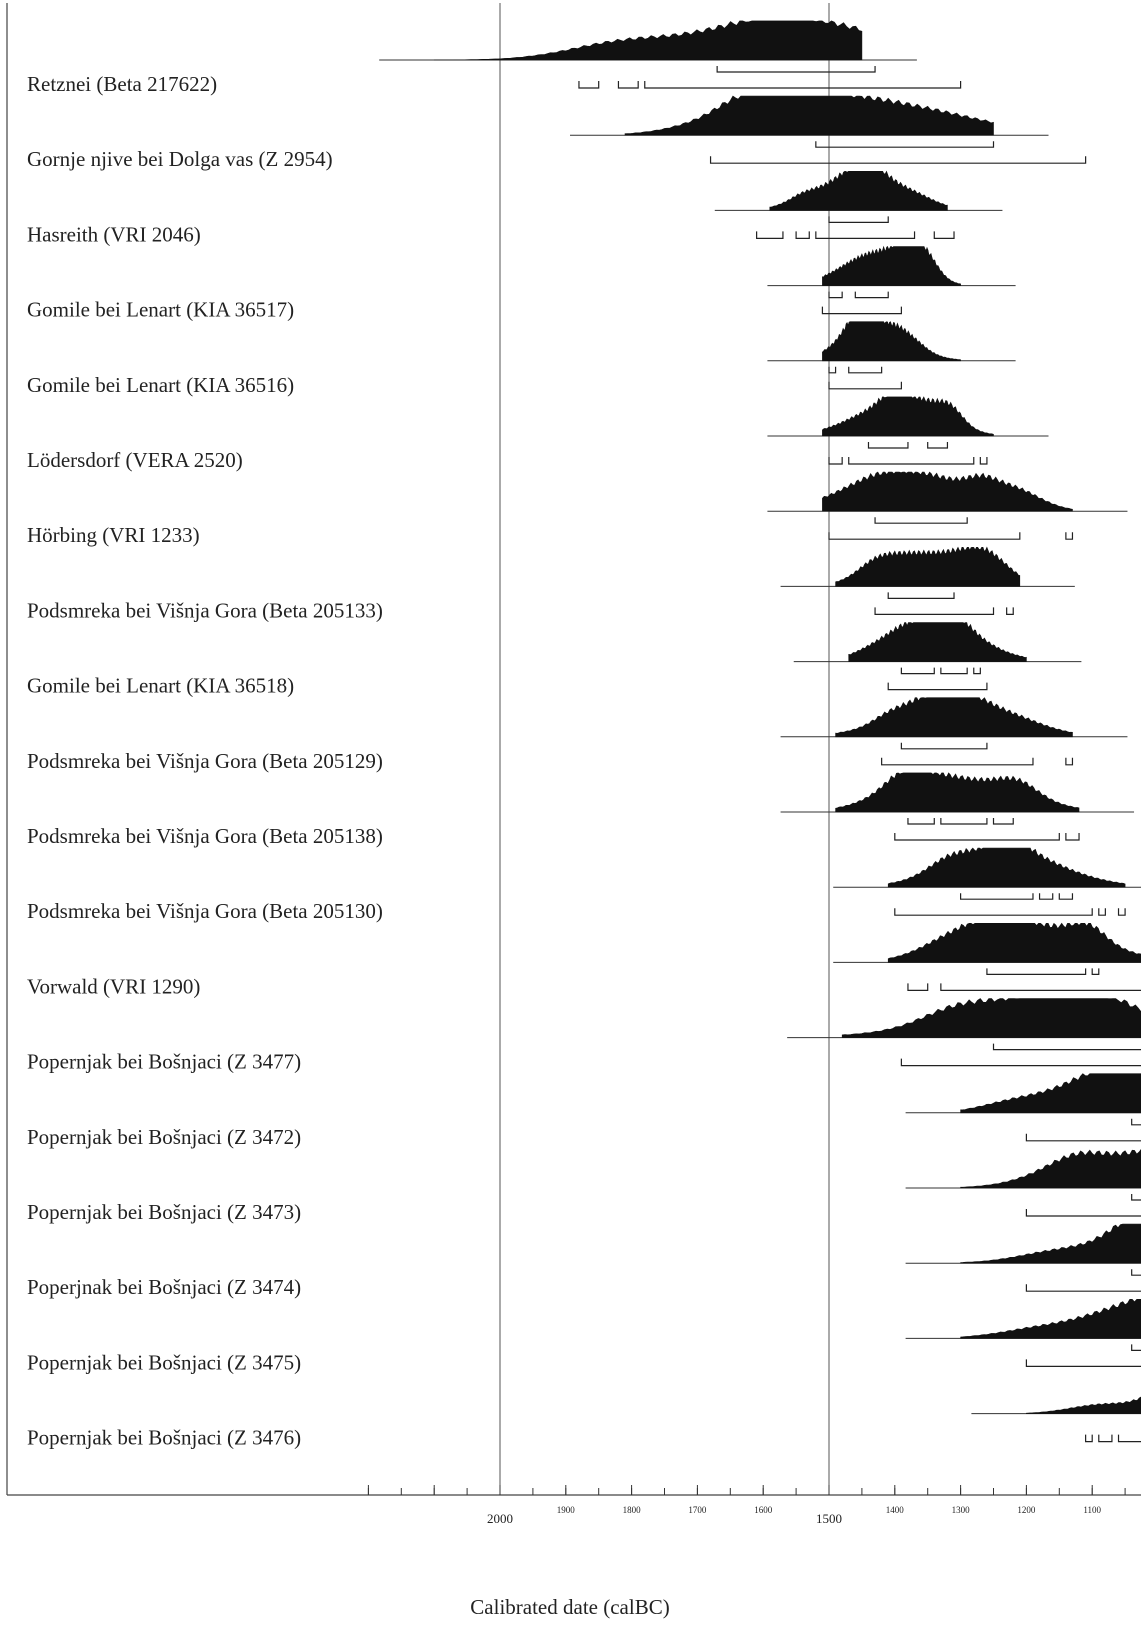 Image resolution: width=1141 pixels, height=1625 pixels. What do you see at coordinates (160, 385) in the screenshot?
I see `sample-label: Gomile bei Lenart (KIA 36516)` at bounding box center [160, 385].